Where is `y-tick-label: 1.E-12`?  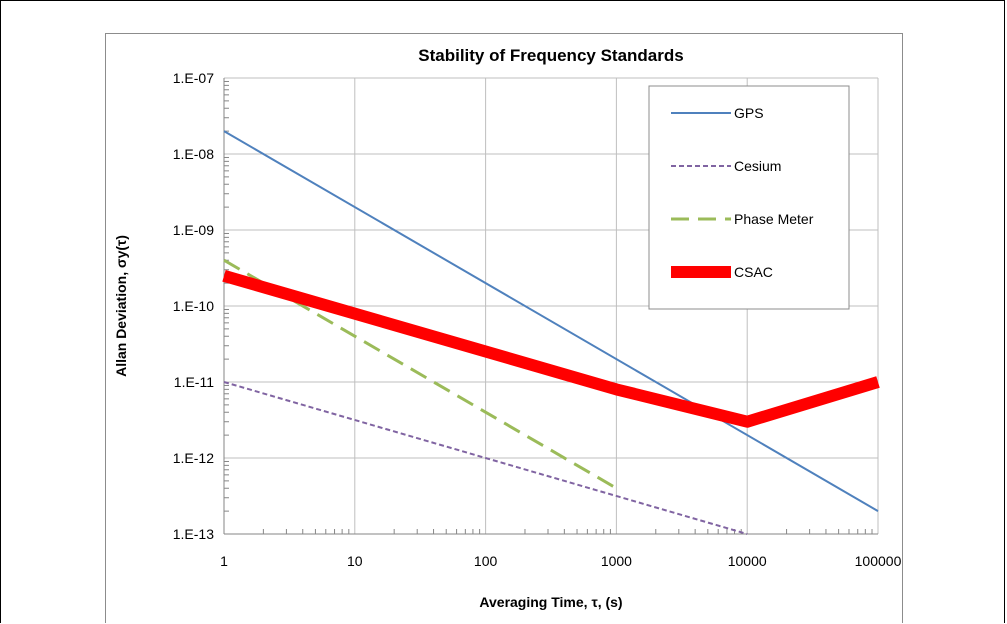 y-tick-label: 1.E-12 is located at coordinates (193, 458).